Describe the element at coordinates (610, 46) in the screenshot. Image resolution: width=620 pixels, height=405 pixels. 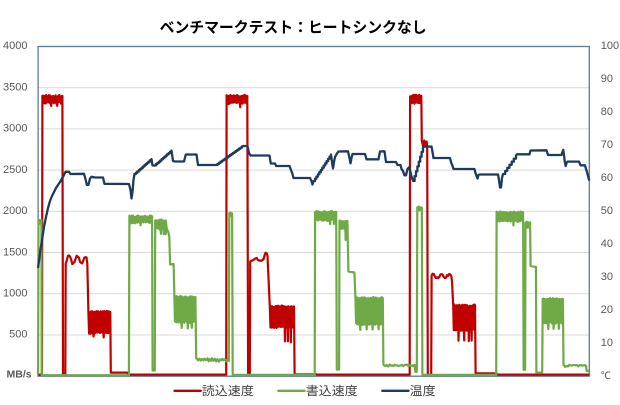
I see `svg-text: 100` at that location.